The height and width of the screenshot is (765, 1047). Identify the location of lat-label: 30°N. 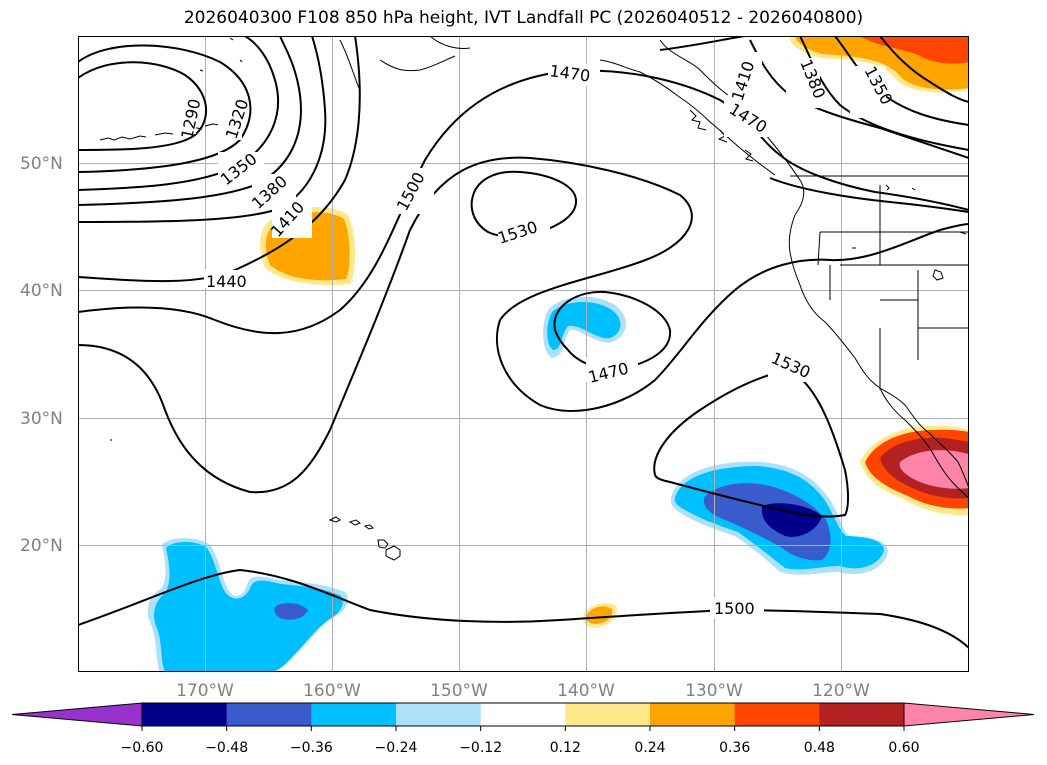
(41, 419).